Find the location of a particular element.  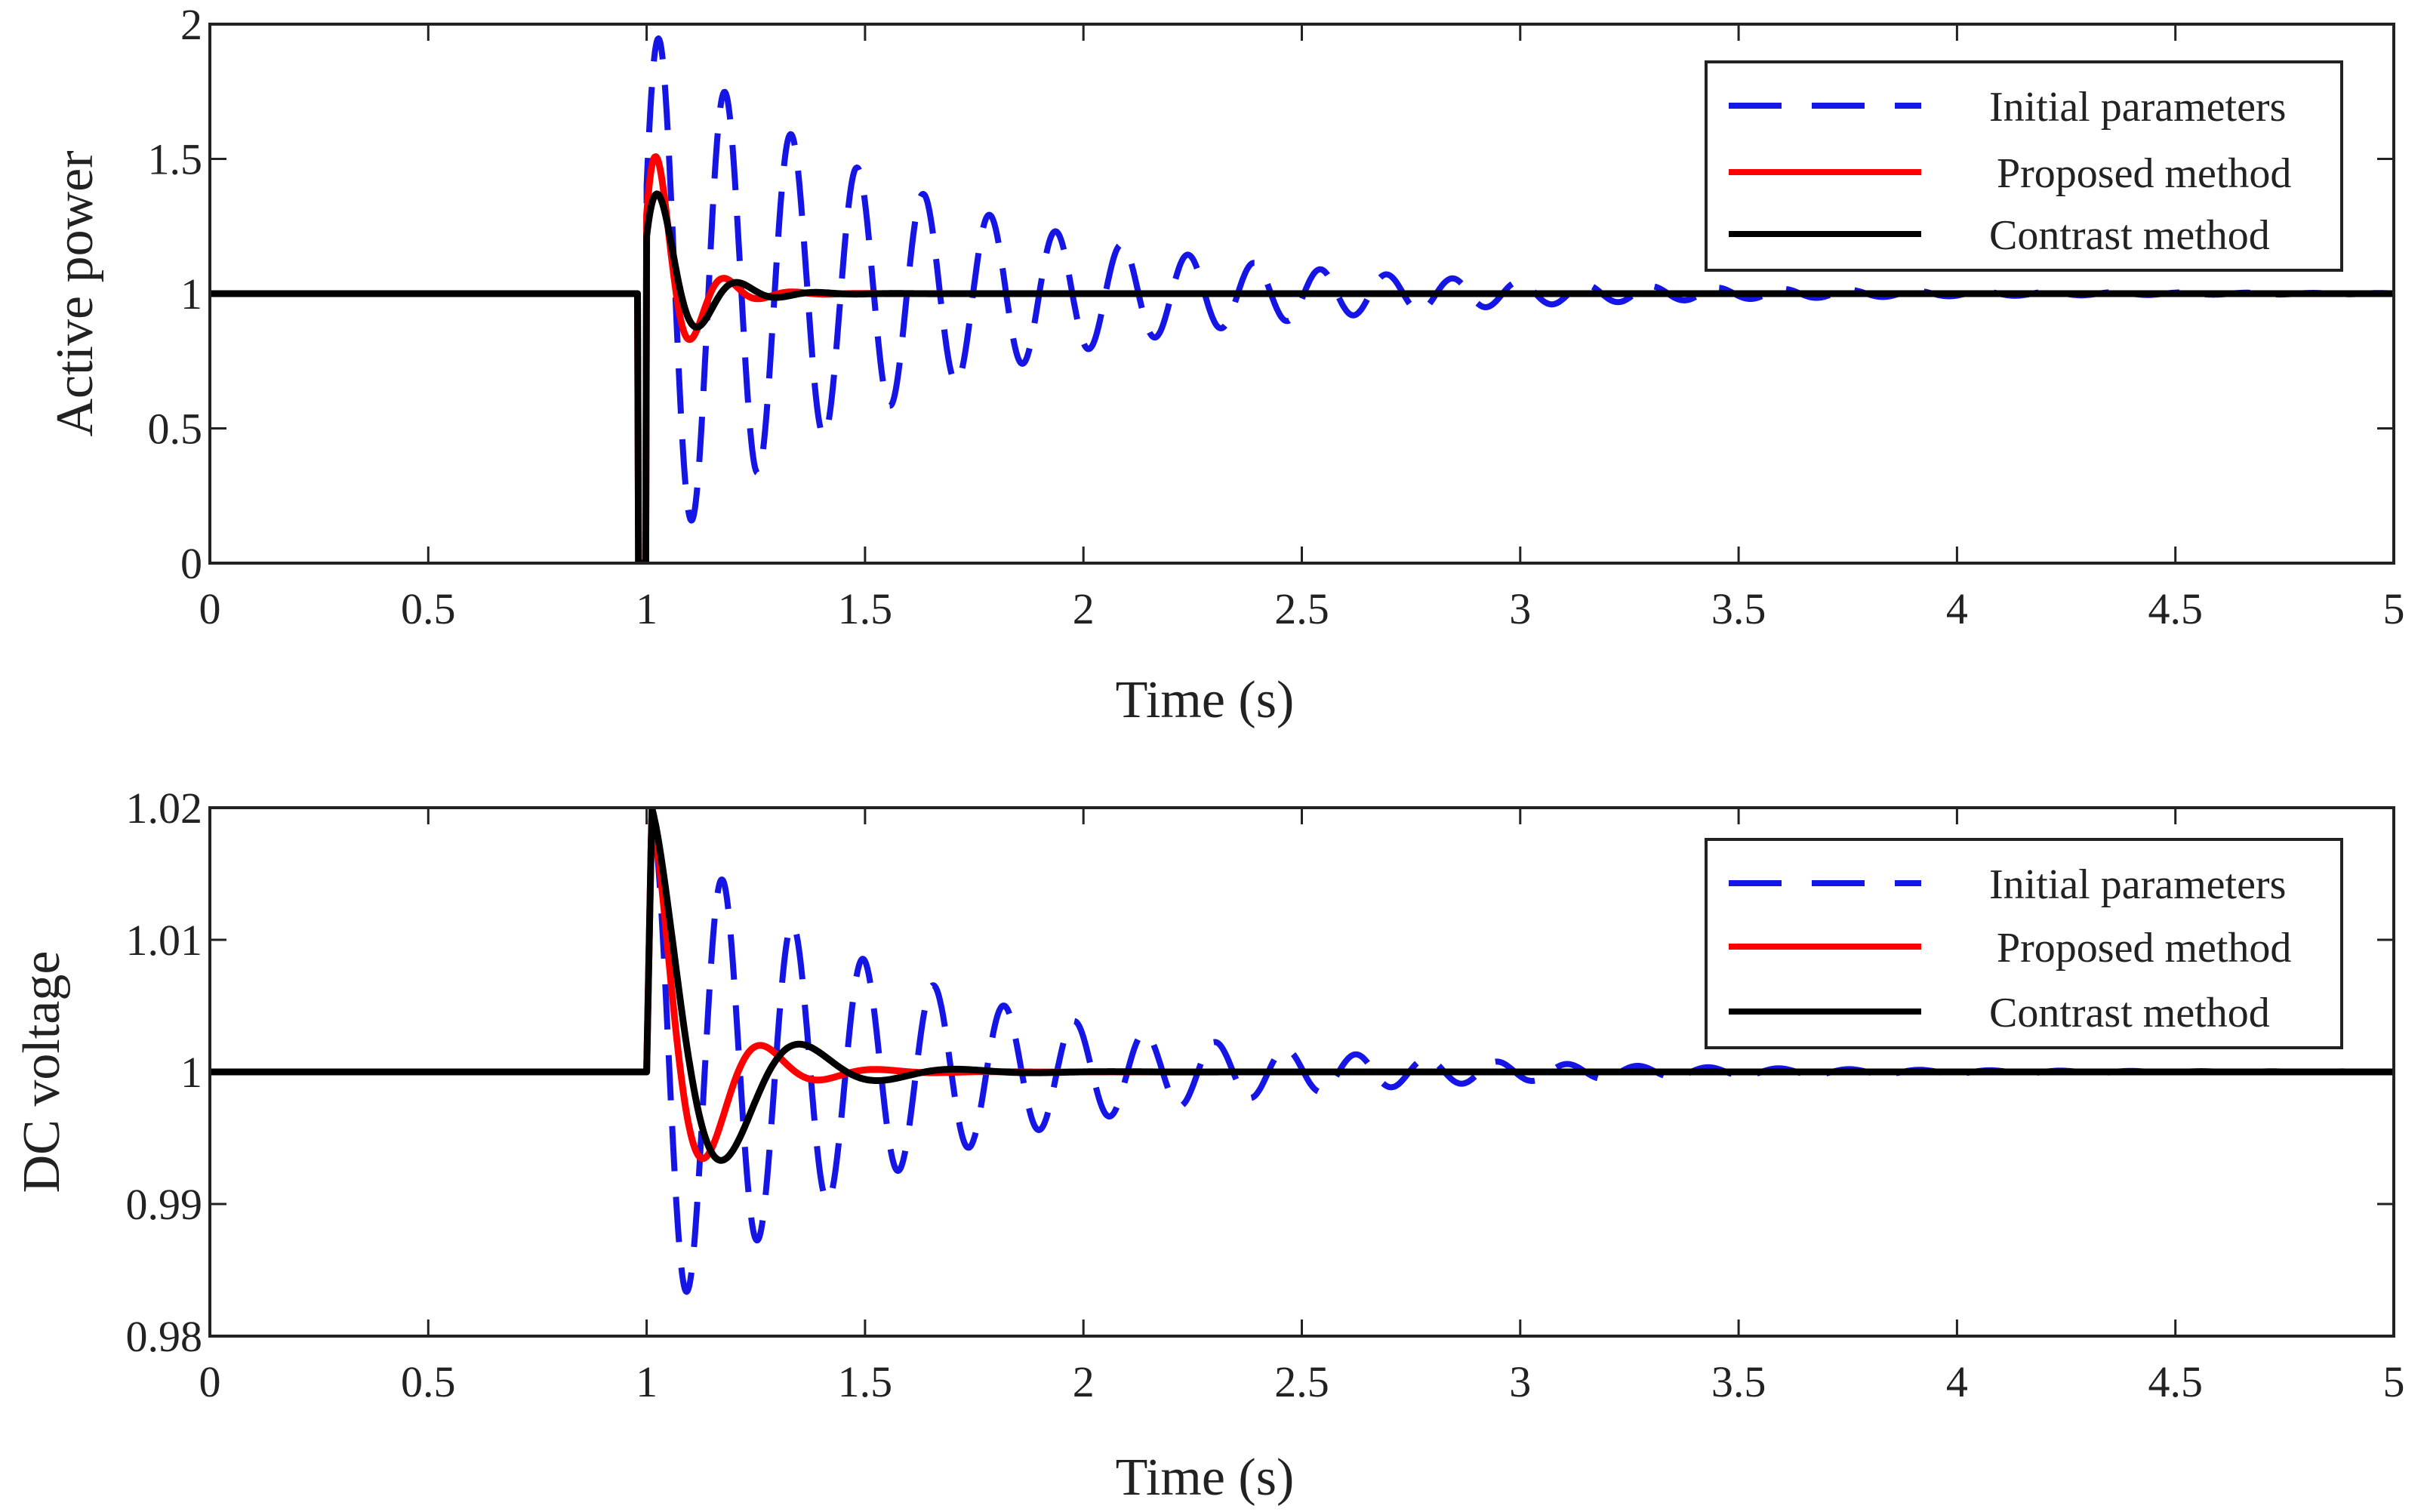

y-tick-label: 2 is located at coordinates (191, 24).